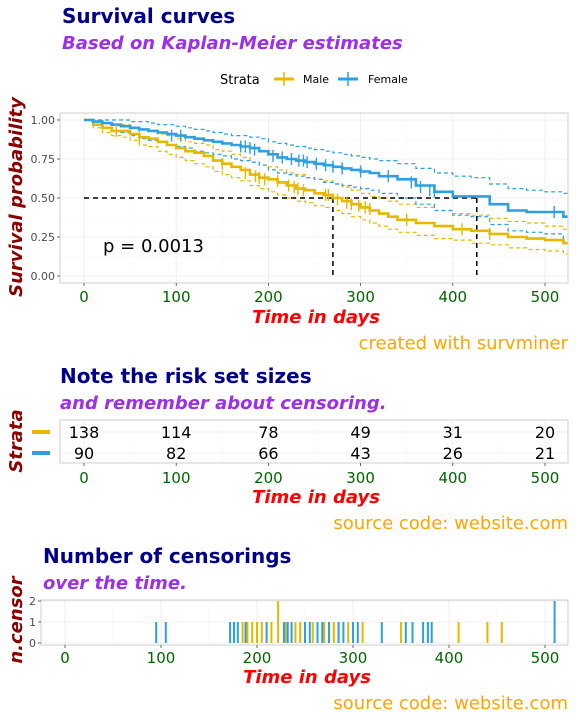  Describe the element at coordinates (43, 198) in the screenshot. I see `y-tick-label: 0.50` at that location.